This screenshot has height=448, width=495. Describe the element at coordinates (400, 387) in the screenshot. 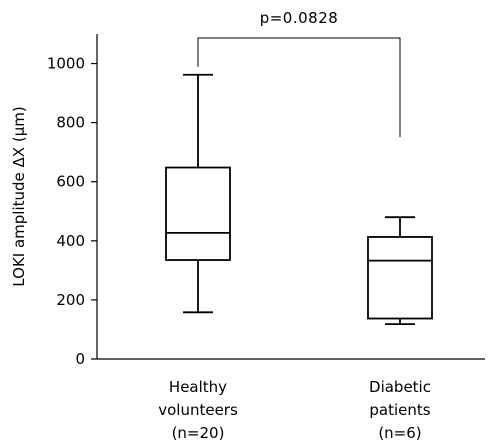

I see `category-label-line: Diabetic` at that location.